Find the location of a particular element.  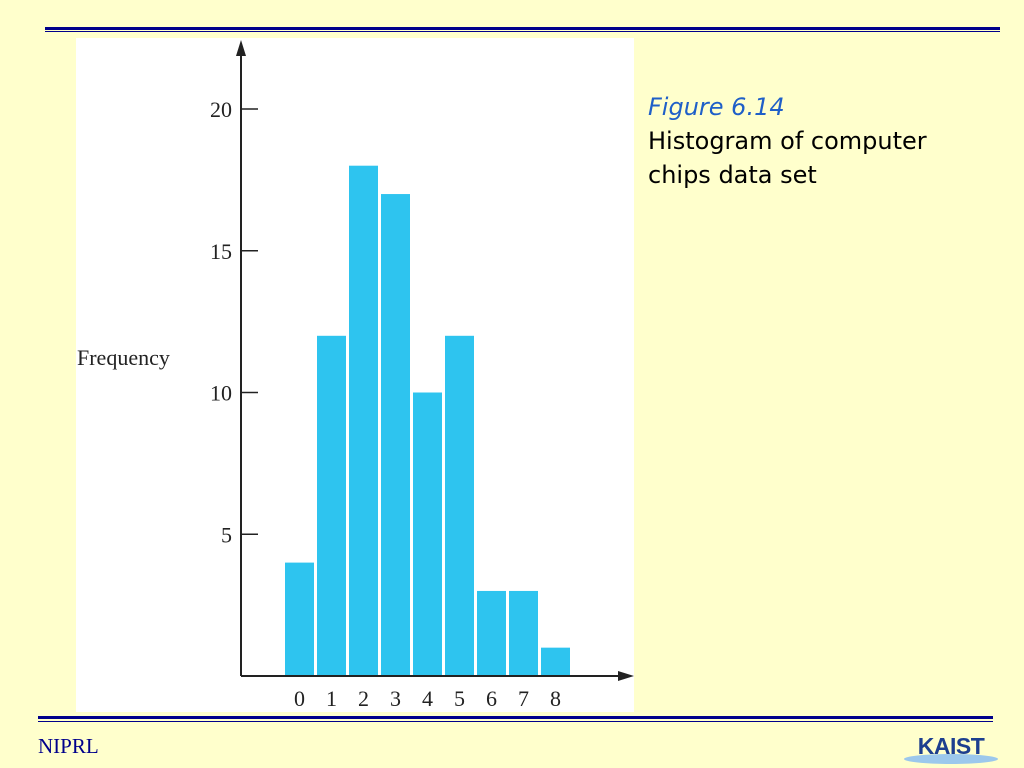

x-tick-label: 2 is located at coordinates (363, 698).